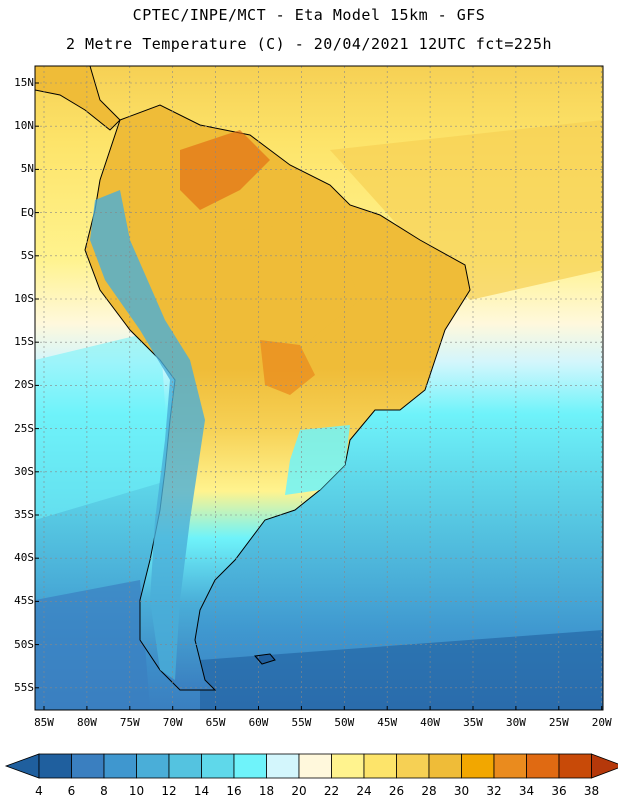 This screenshot has height=800, width=618. What do you see at coordinates (258, 722) in the screenshot?
I see `lon-label: 60W` at bounding box center [258, 722].